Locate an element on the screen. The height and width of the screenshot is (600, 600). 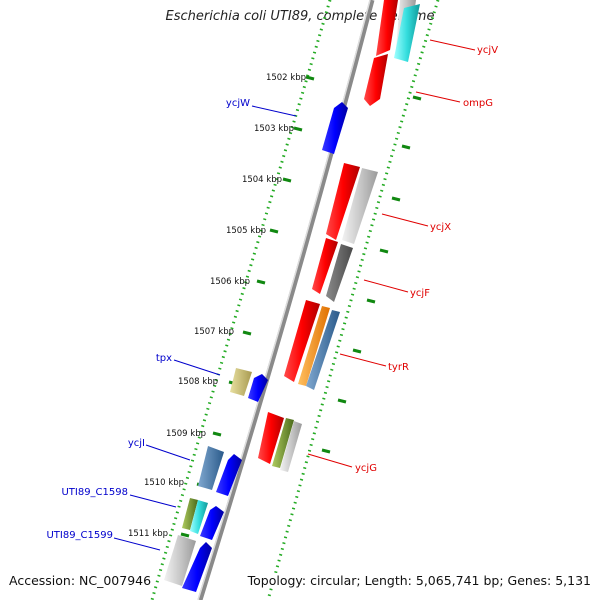
gene-ycjI is located at coordinates (229, 475).